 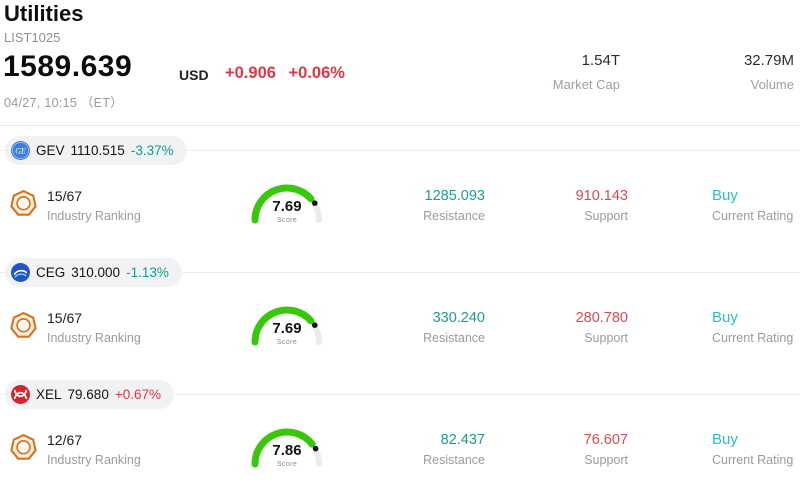 I want to click on market-cap-label: Market Cap, so click(x=586, y=84).